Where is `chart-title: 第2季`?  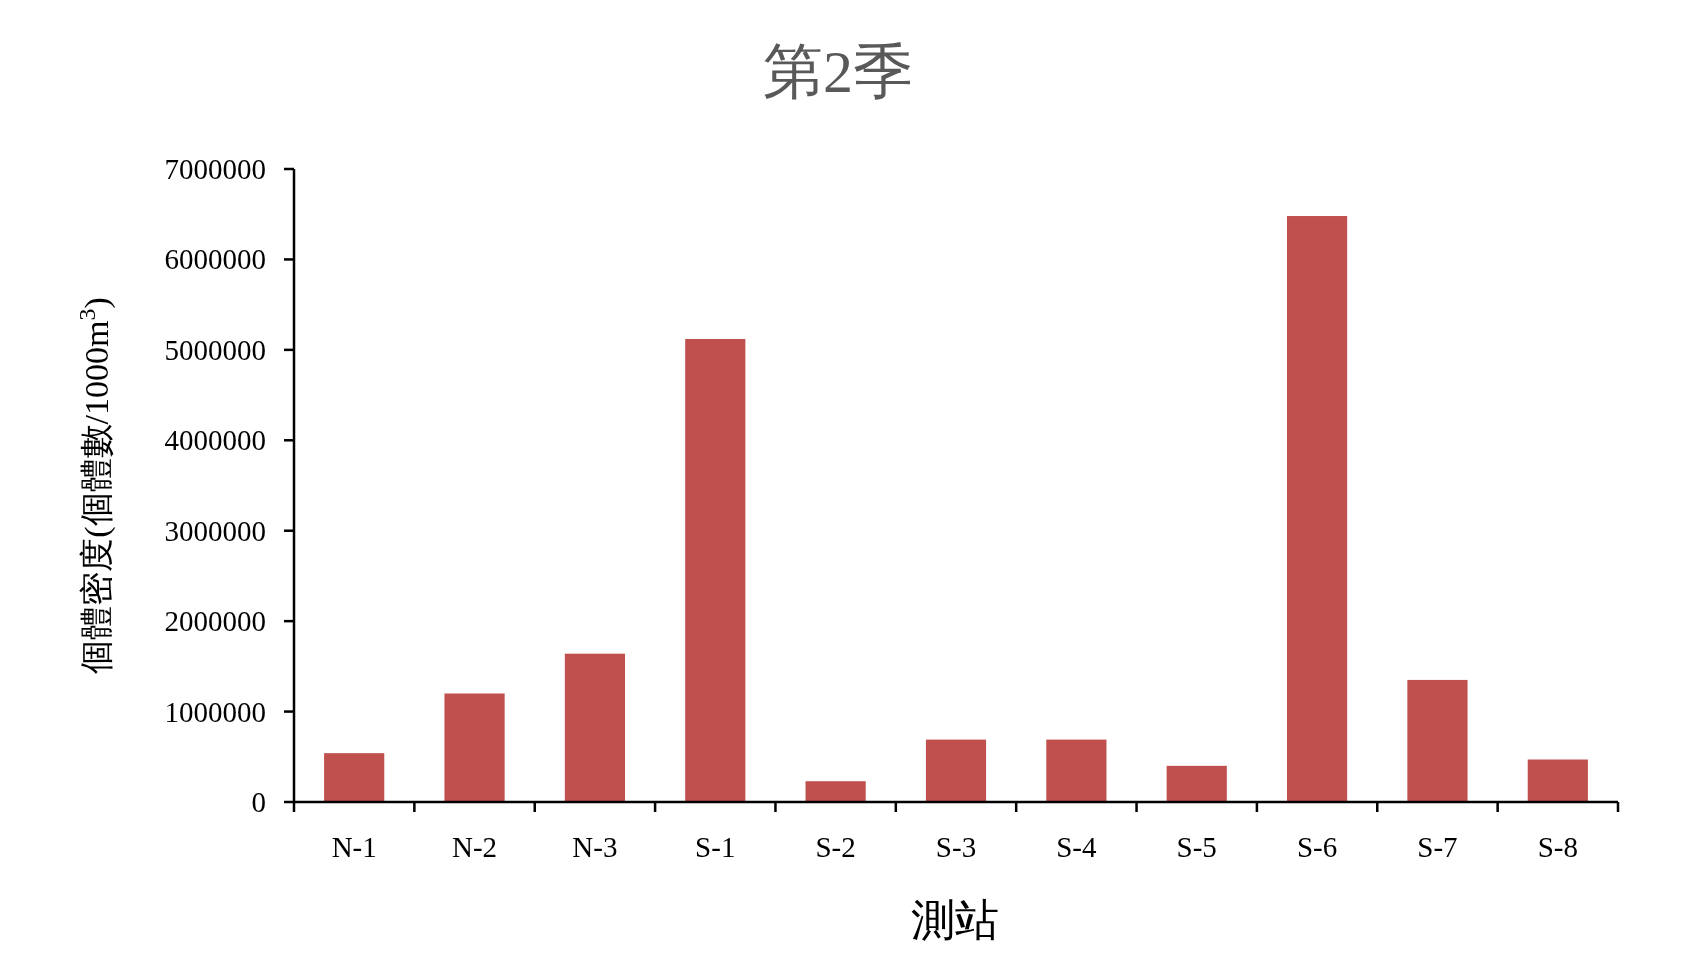
chart-title: 第2季 is located at coordinates (838, 72).